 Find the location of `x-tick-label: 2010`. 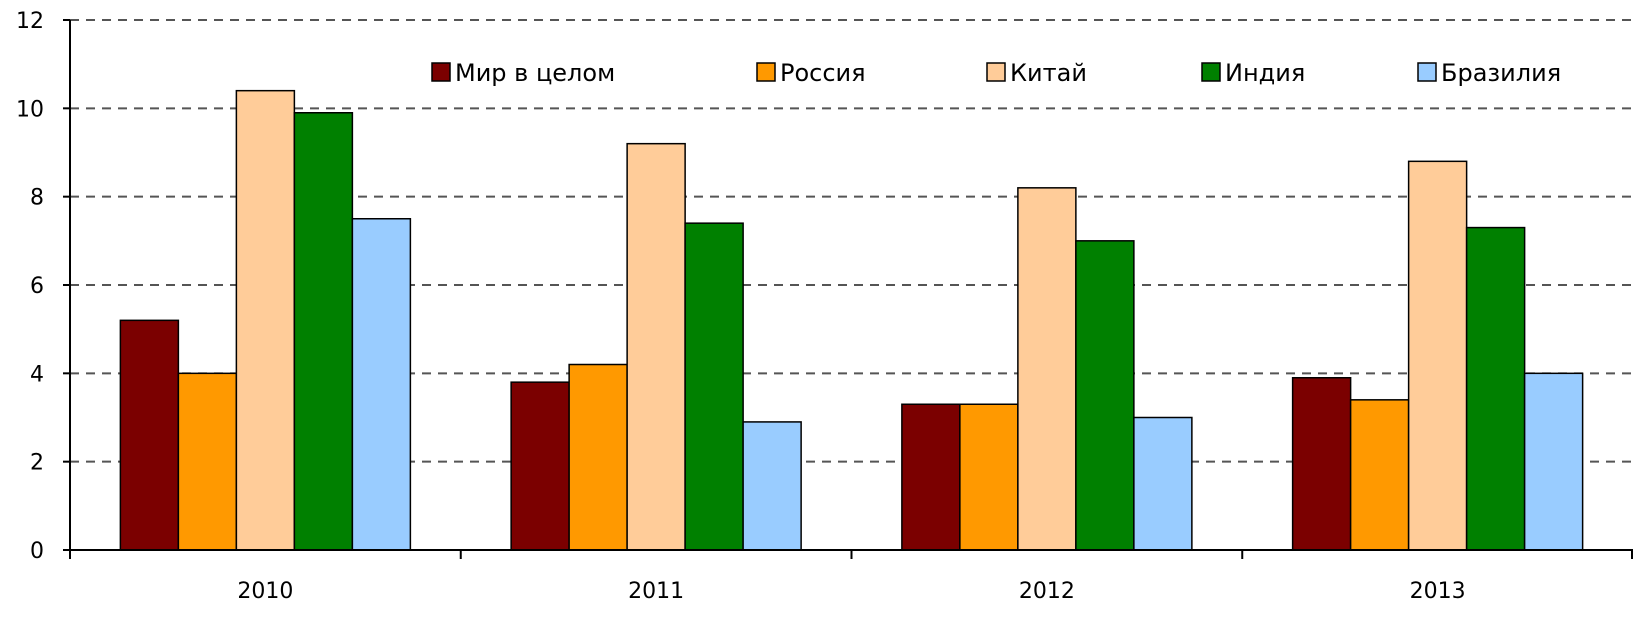

x-tick-label: 2010 is located at coordinates (265, 591).